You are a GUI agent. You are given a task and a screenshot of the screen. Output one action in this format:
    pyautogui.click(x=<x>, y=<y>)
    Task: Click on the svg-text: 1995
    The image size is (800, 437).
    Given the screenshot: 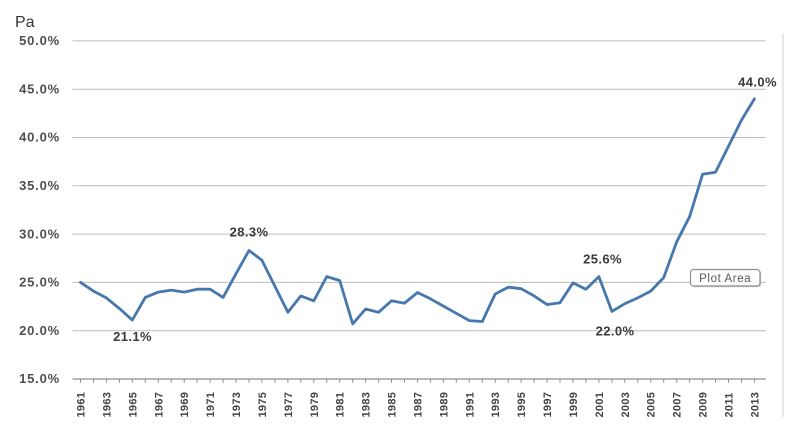 What is the action you would take?
    pyautogui.click(x=522, y=405)
    